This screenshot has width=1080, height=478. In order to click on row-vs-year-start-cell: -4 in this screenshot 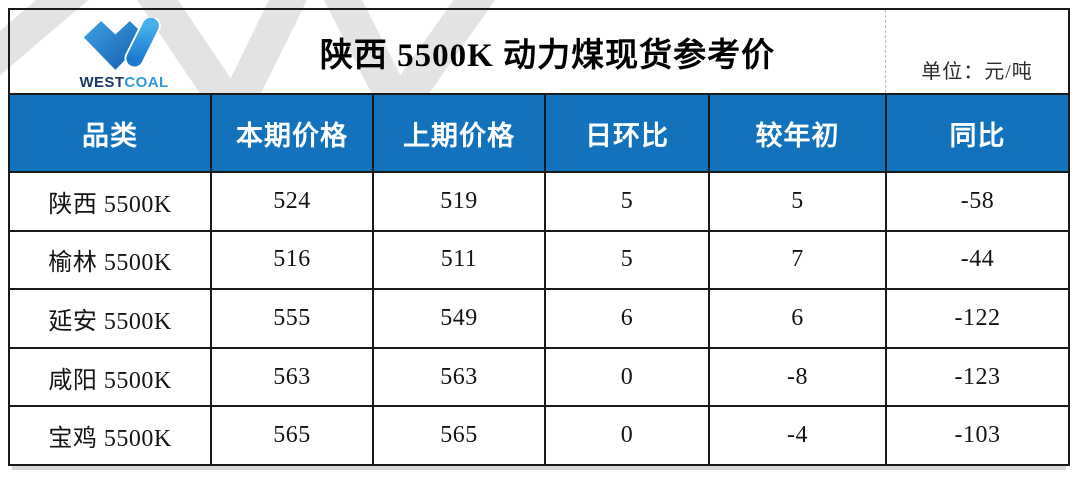, I will do `click(796, 434)`.